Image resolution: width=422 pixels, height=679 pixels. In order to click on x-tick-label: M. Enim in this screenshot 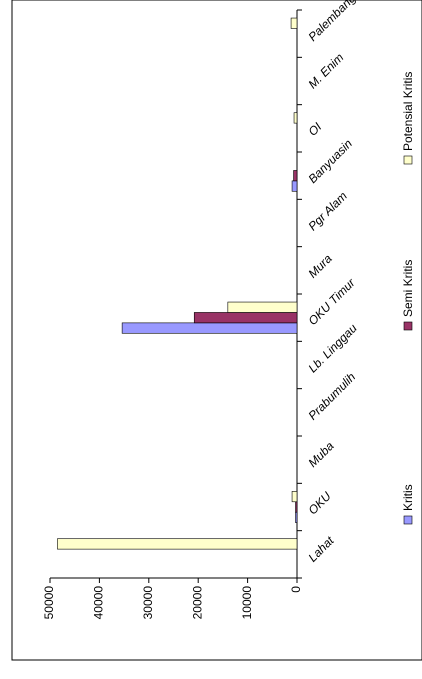, I will do `click(325, 70)`.